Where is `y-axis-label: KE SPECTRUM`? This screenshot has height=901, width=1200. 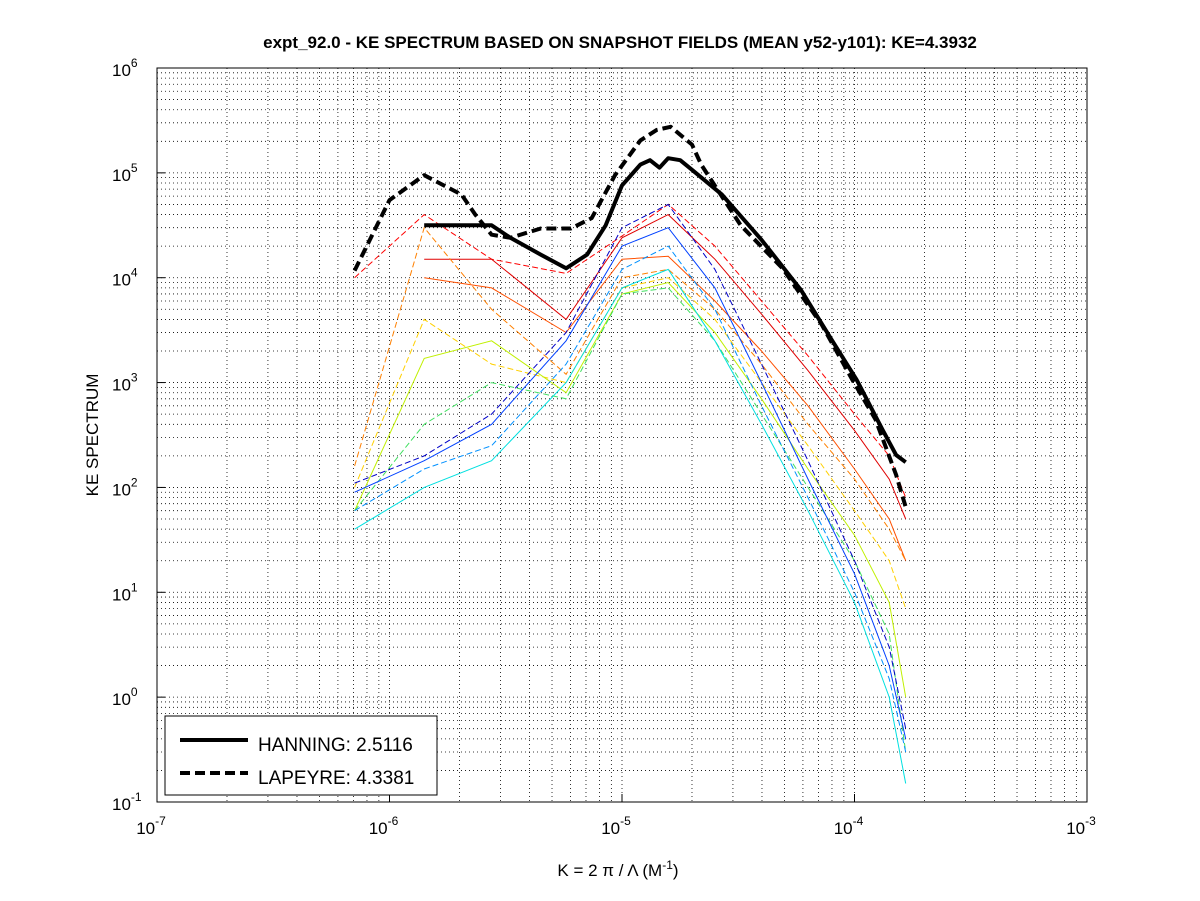 y-axis-label: KE SPECTRUM is located at coordinates (92, 435).